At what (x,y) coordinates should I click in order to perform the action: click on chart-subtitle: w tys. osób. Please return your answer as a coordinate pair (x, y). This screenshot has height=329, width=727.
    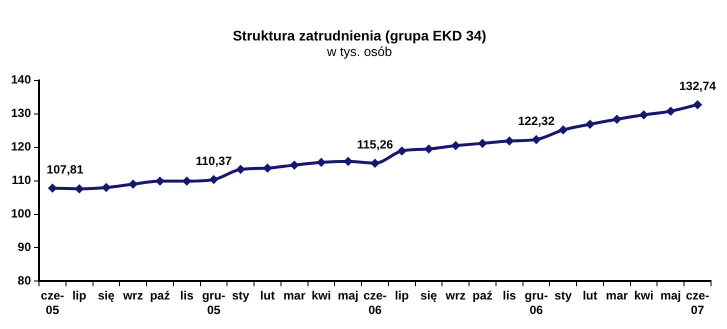
    Looking at the image, I should click on (359, 52).